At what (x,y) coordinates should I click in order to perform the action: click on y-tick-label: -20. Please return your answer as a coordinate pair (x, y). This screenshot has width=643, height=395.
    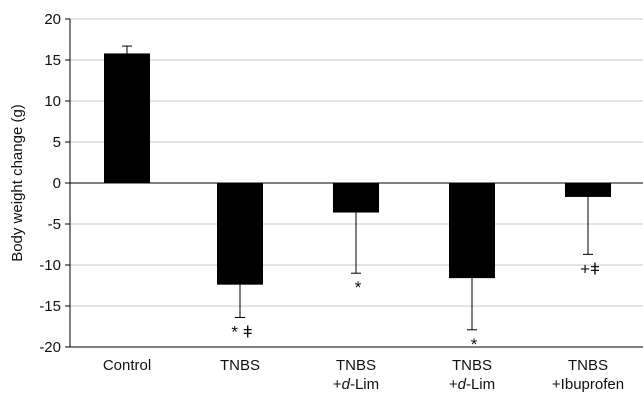
    Looking at the image, I should click on (50, 347).